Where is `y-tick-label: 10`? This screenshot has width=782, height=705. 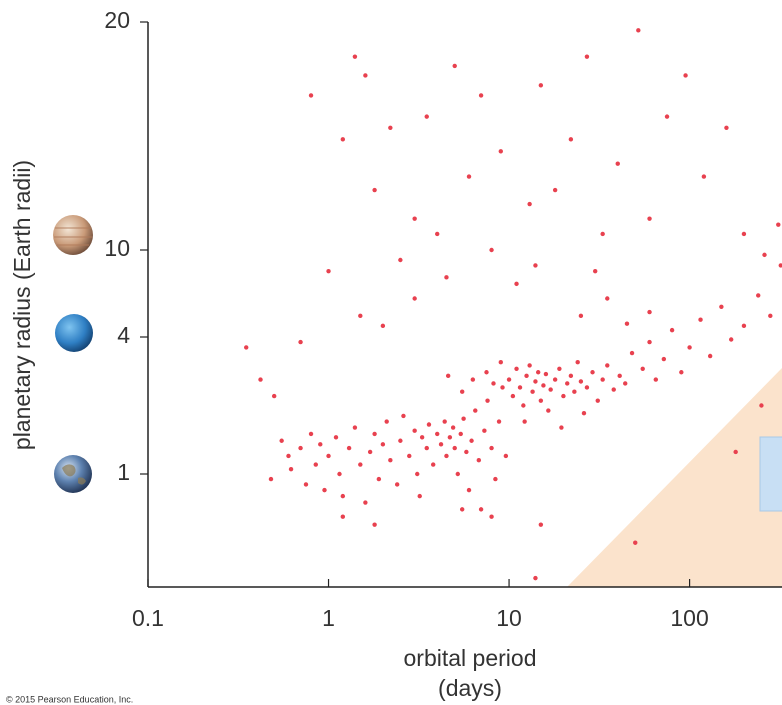 y-tick-label: 10 is located at coordinates (117, 248).